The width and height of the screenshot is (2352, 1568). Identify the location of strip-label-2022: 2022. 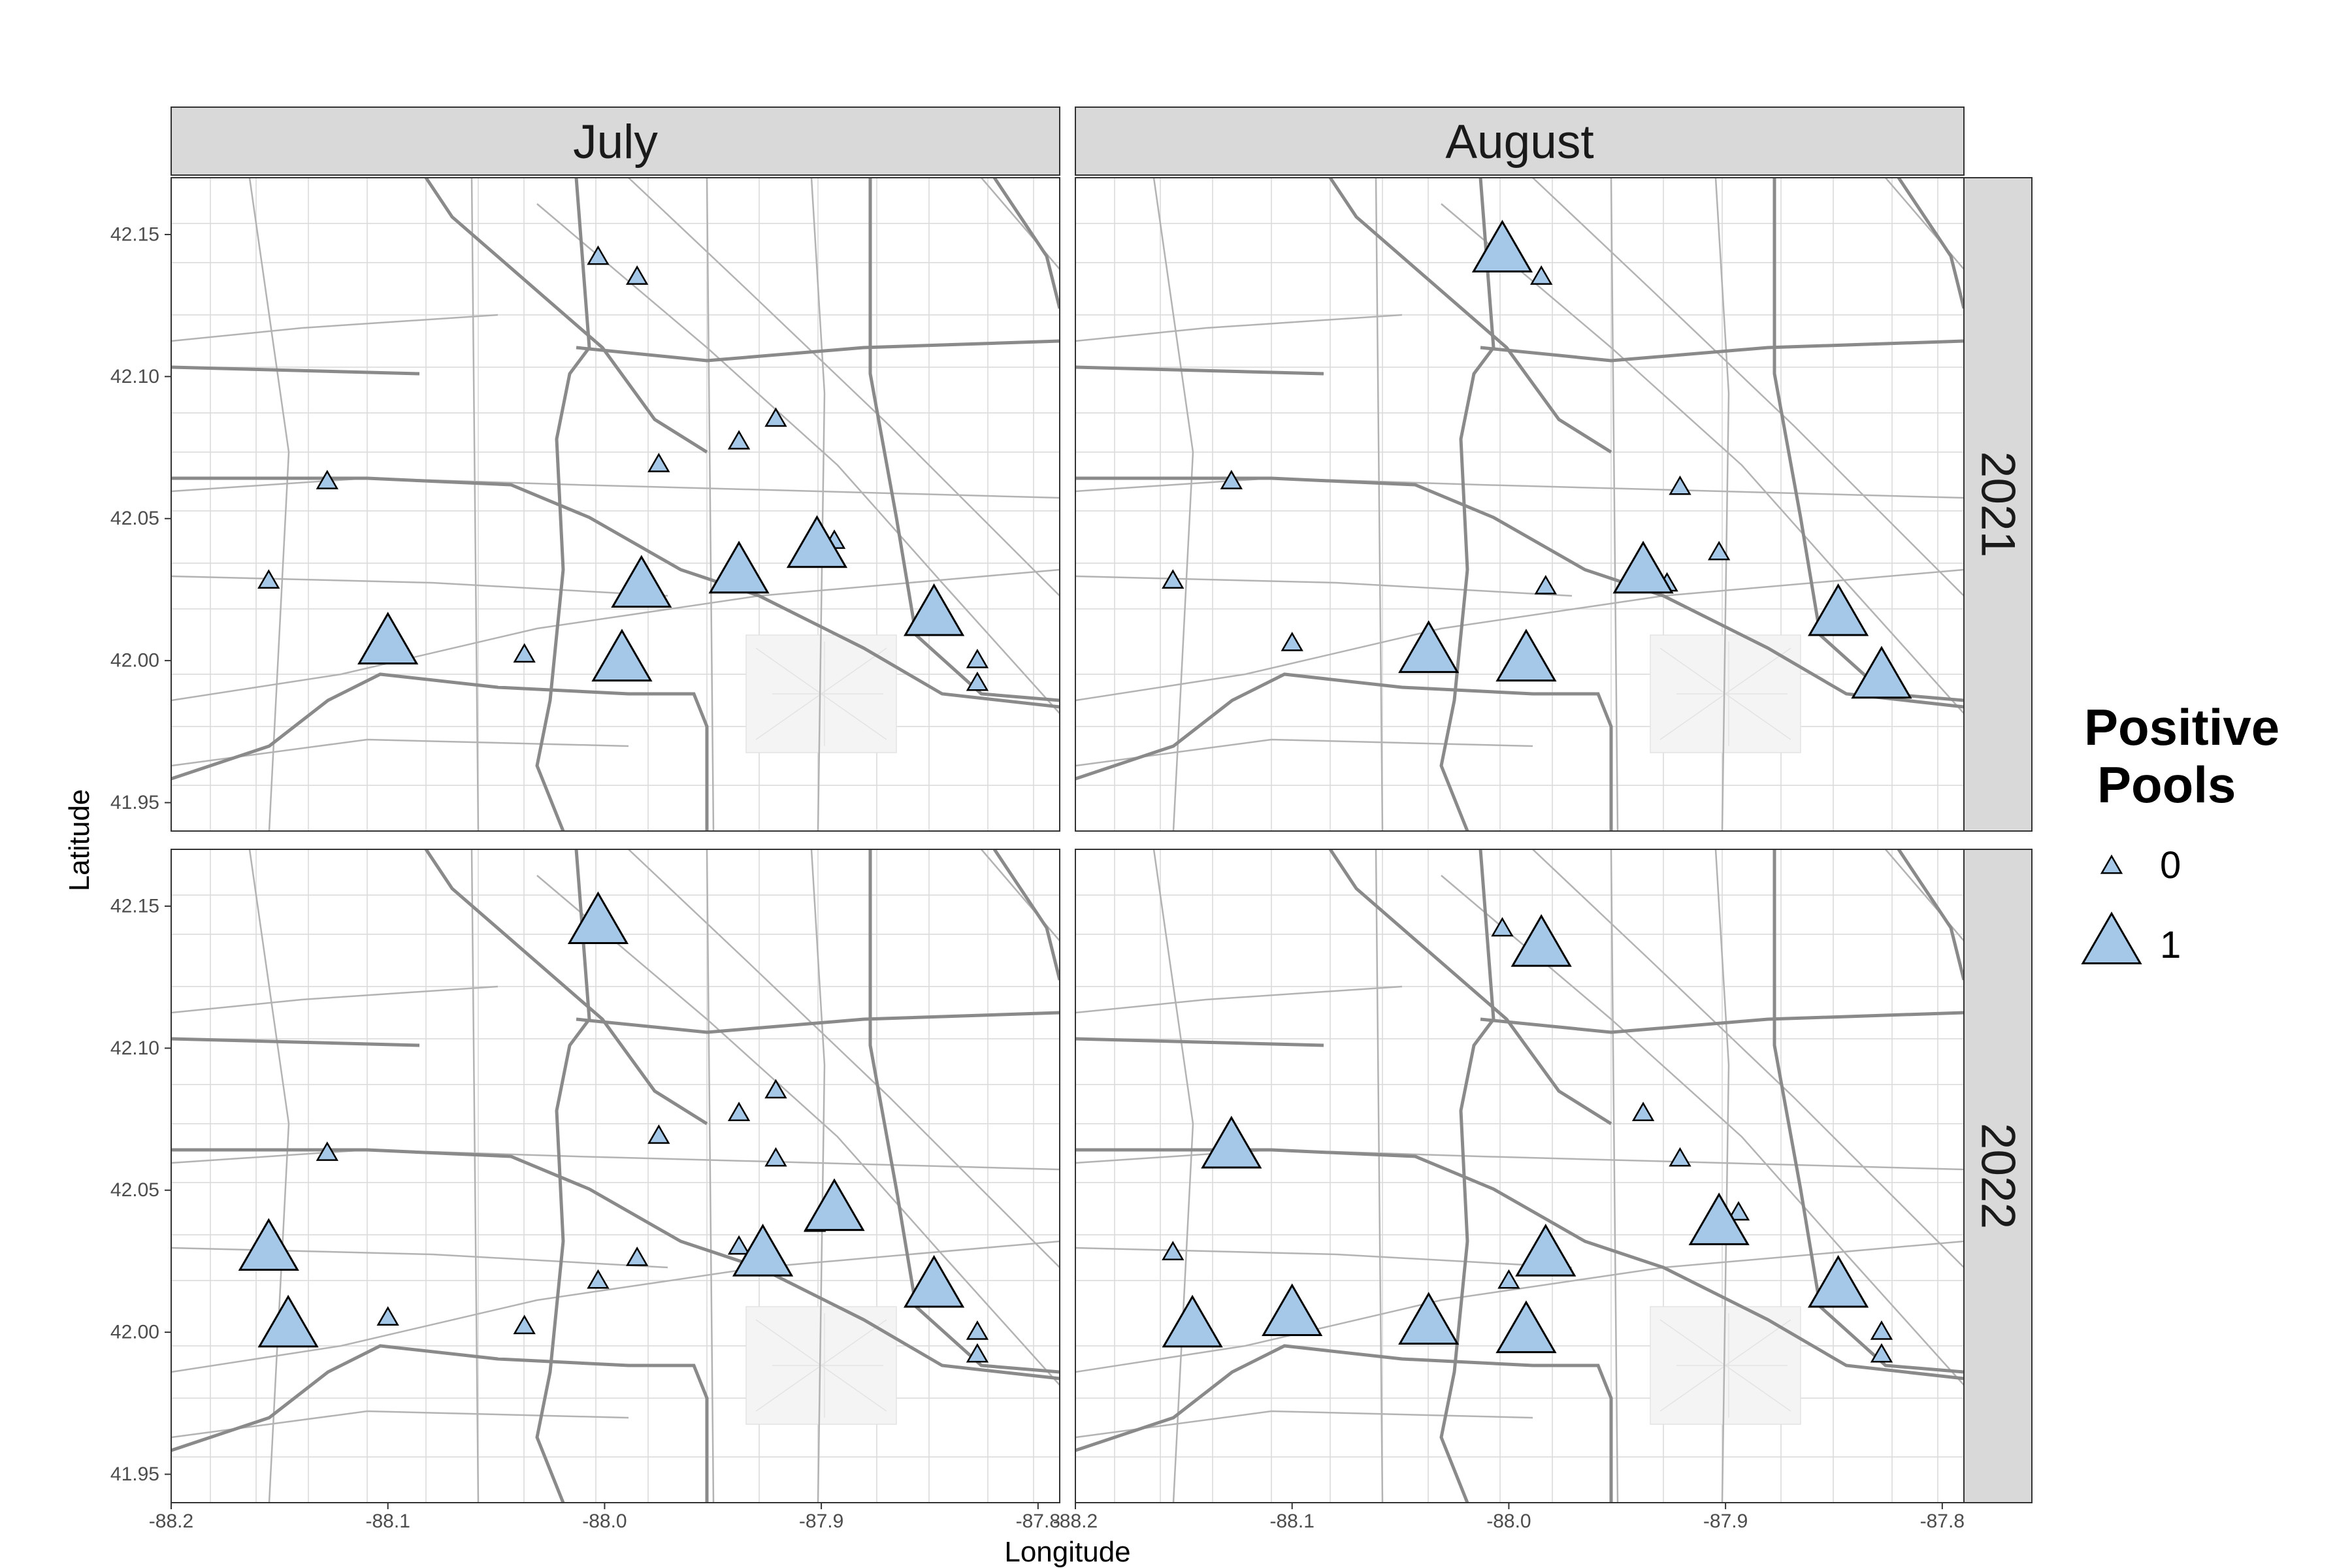
(1998, 1176).